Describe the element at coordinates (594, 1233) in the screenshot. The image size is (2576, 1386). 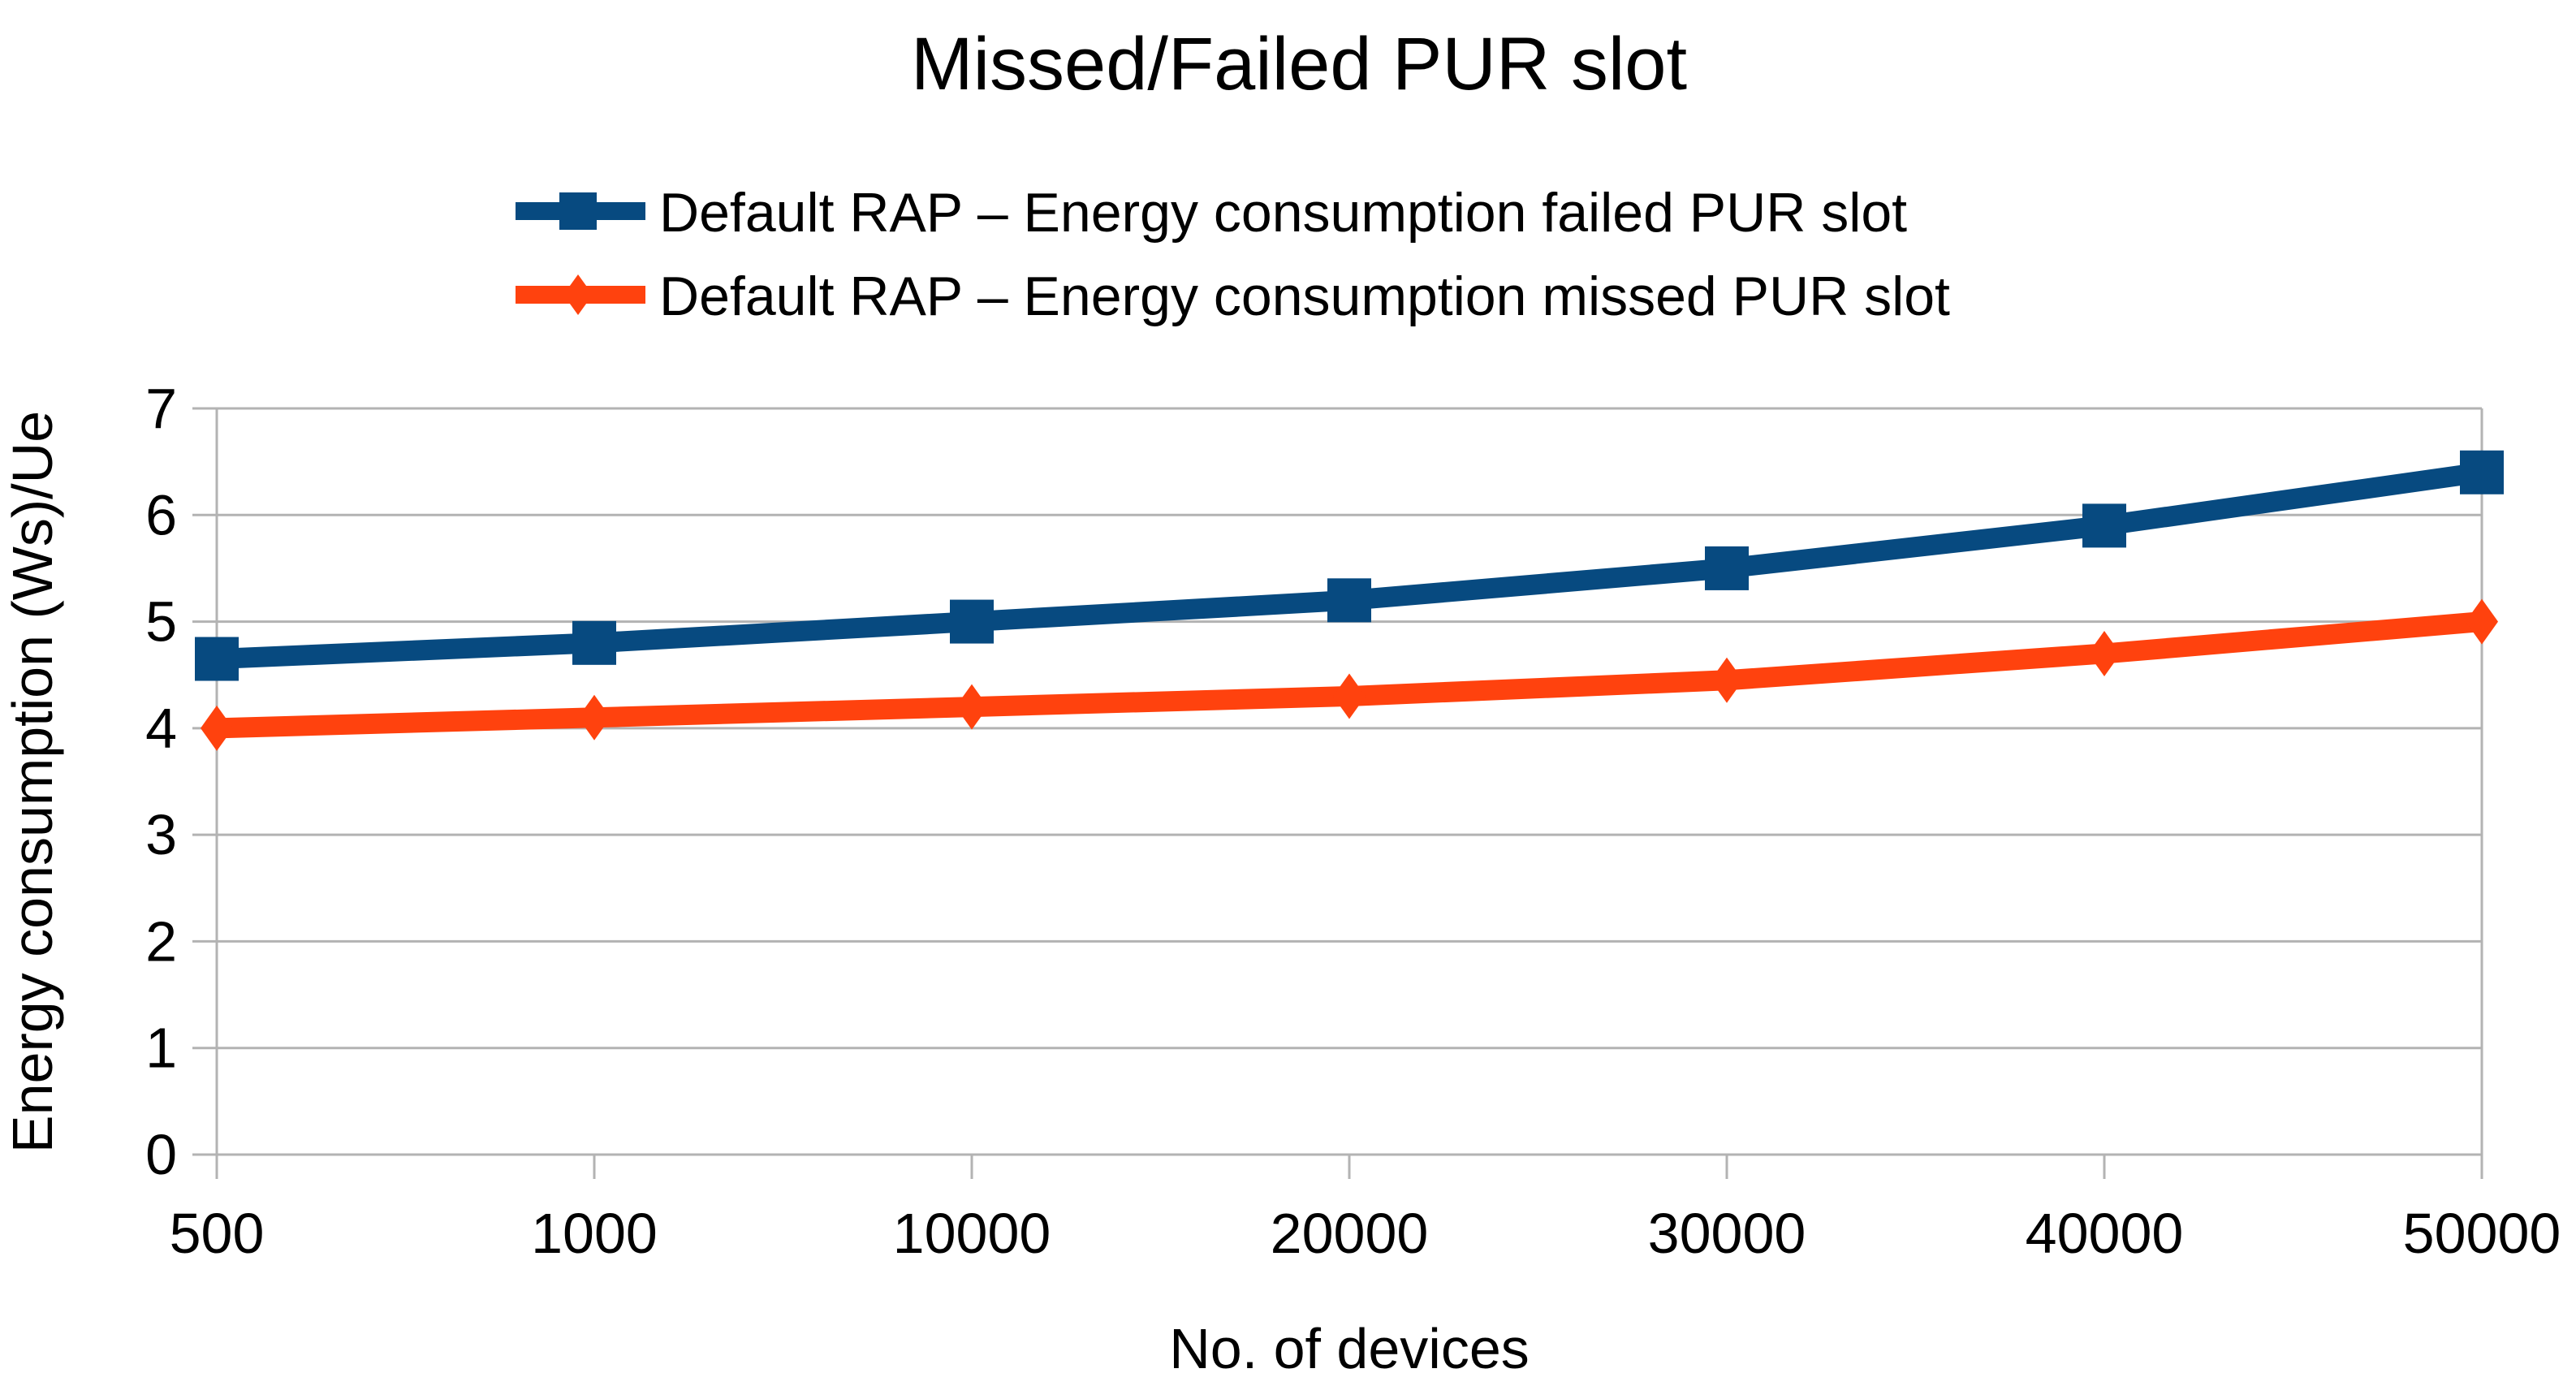
I see `x-tick-label: 1000` at that location.